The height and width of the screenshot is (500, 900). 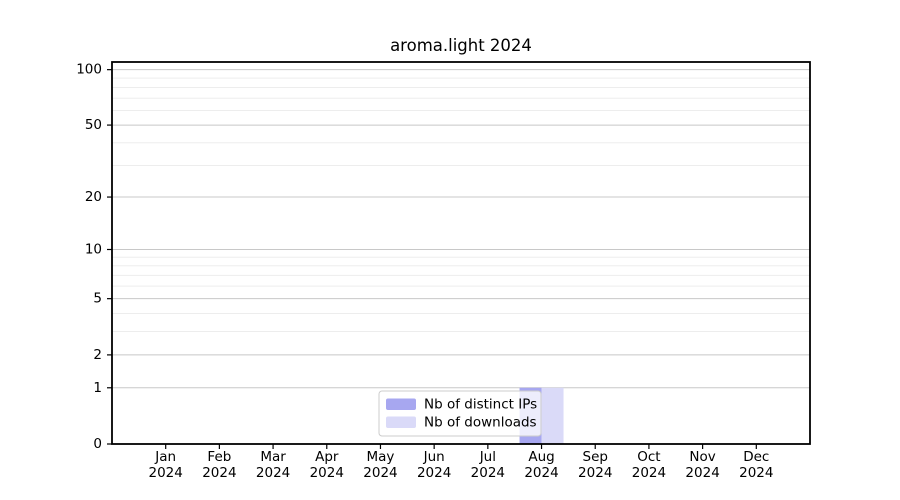 What do you see at coordinates (327, 457) in the screenshot?
I see `x-tick-label-month-apr: Apr` at bounding box center [327, 457].